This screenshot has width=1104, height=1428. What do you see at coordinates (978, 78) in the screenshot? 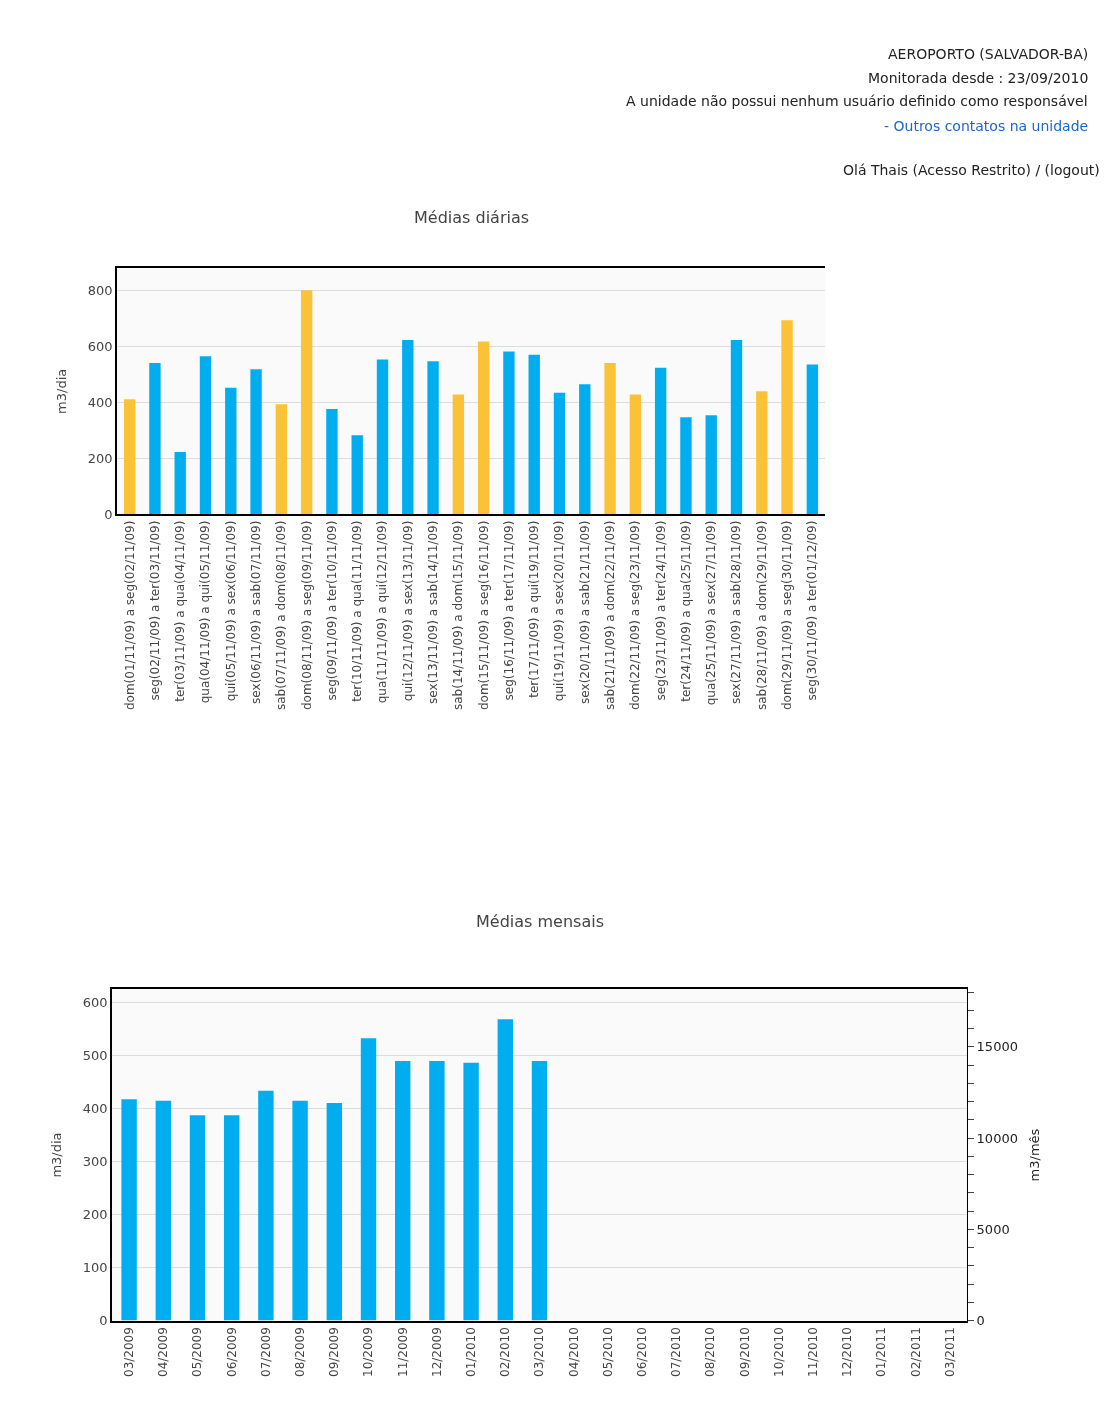
I see `text: Monitorada desde : 23/09/2010` at bounding box center [978, 78].